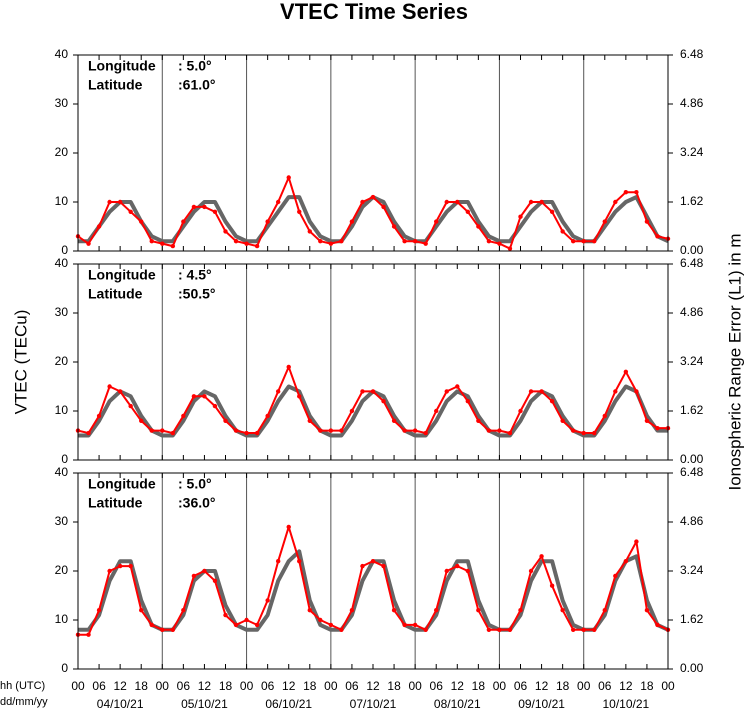  I want to click on y2-tick-label: 0.00, so click(692, 250).